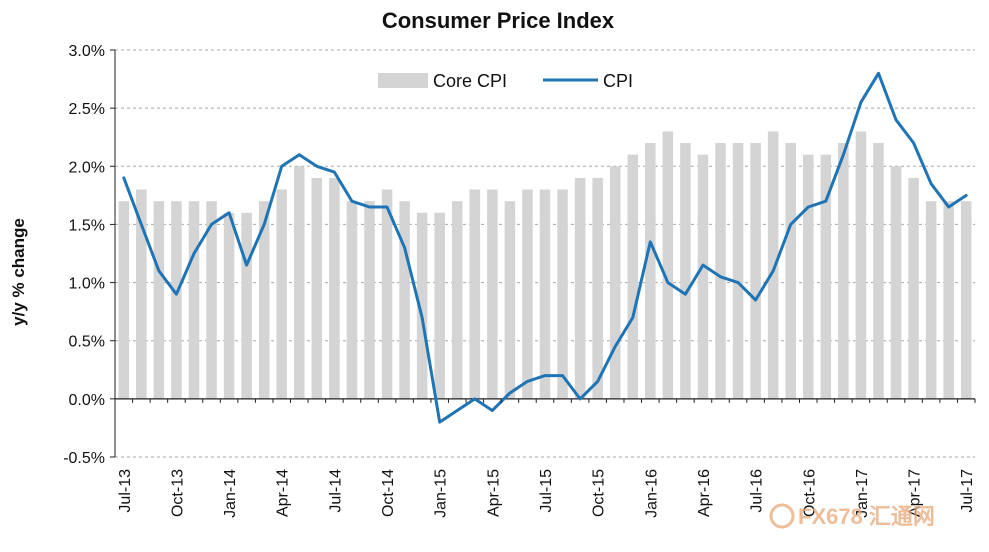  Describe the element at coordinates (89, 255) in the screenshot. I see `y-axis: -0.5% 0.0% 0.5% 1.0% 1.5% 2.0% 2.5% 3.0%` at that location.